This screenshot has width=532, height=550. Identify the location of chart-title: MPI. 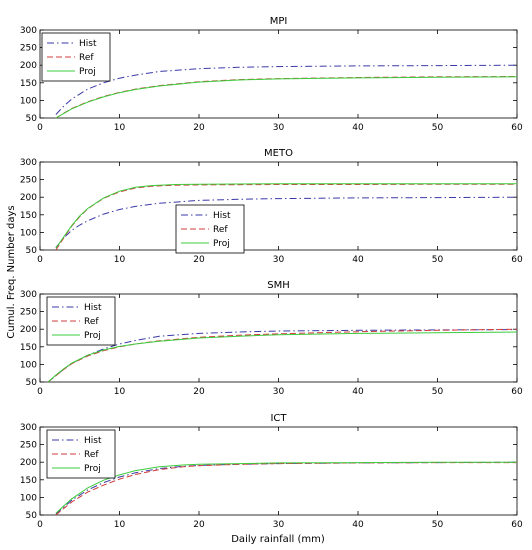
(279, 21).